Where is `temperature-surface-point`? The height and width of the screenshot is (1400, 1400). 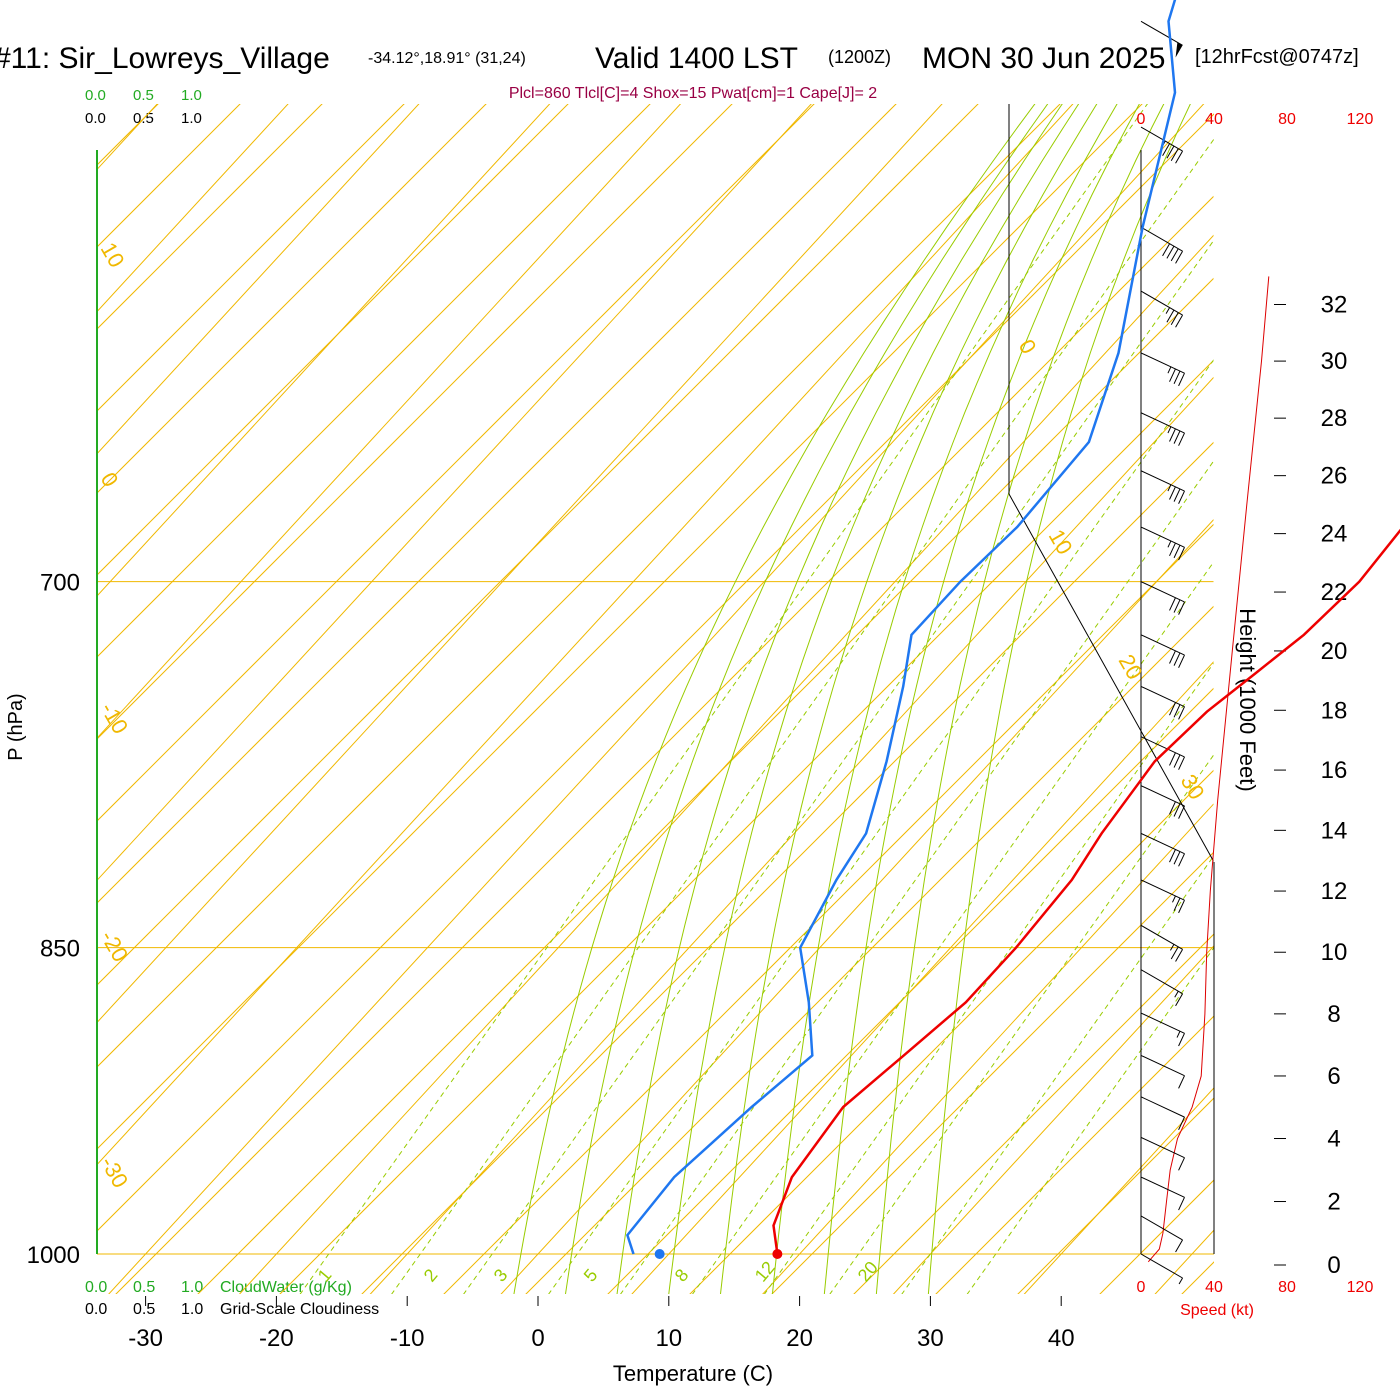
temperature-surface-point is located at coordinates (777, 1254).